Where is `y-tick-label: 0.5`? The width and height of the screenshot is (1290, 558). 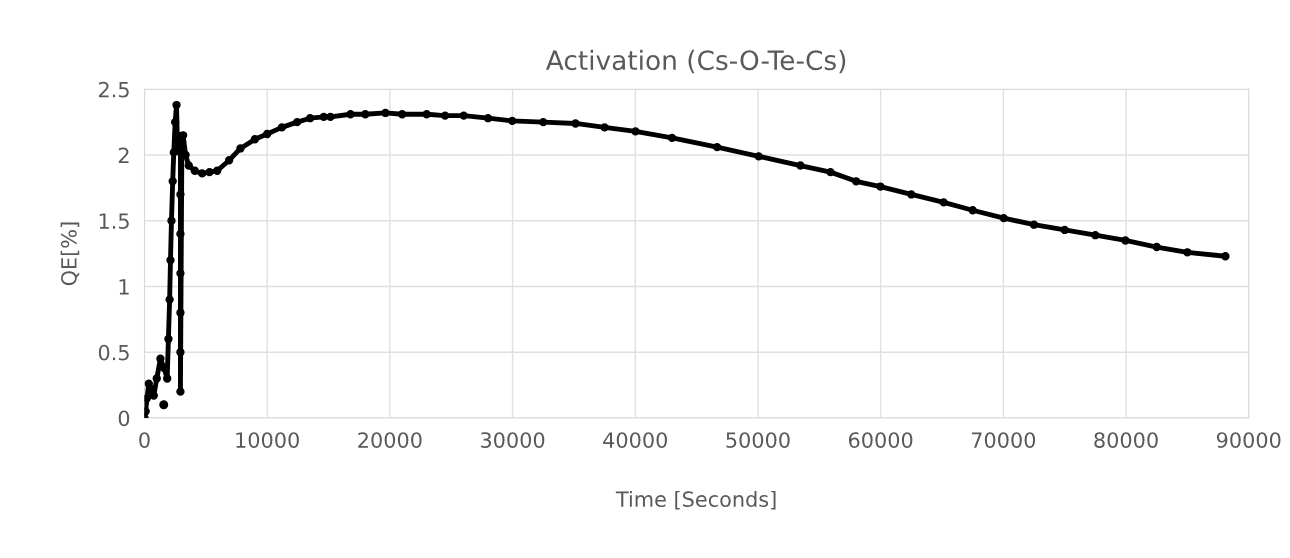 y-tick-label: 0.5 is located at coordinates (113, 352).